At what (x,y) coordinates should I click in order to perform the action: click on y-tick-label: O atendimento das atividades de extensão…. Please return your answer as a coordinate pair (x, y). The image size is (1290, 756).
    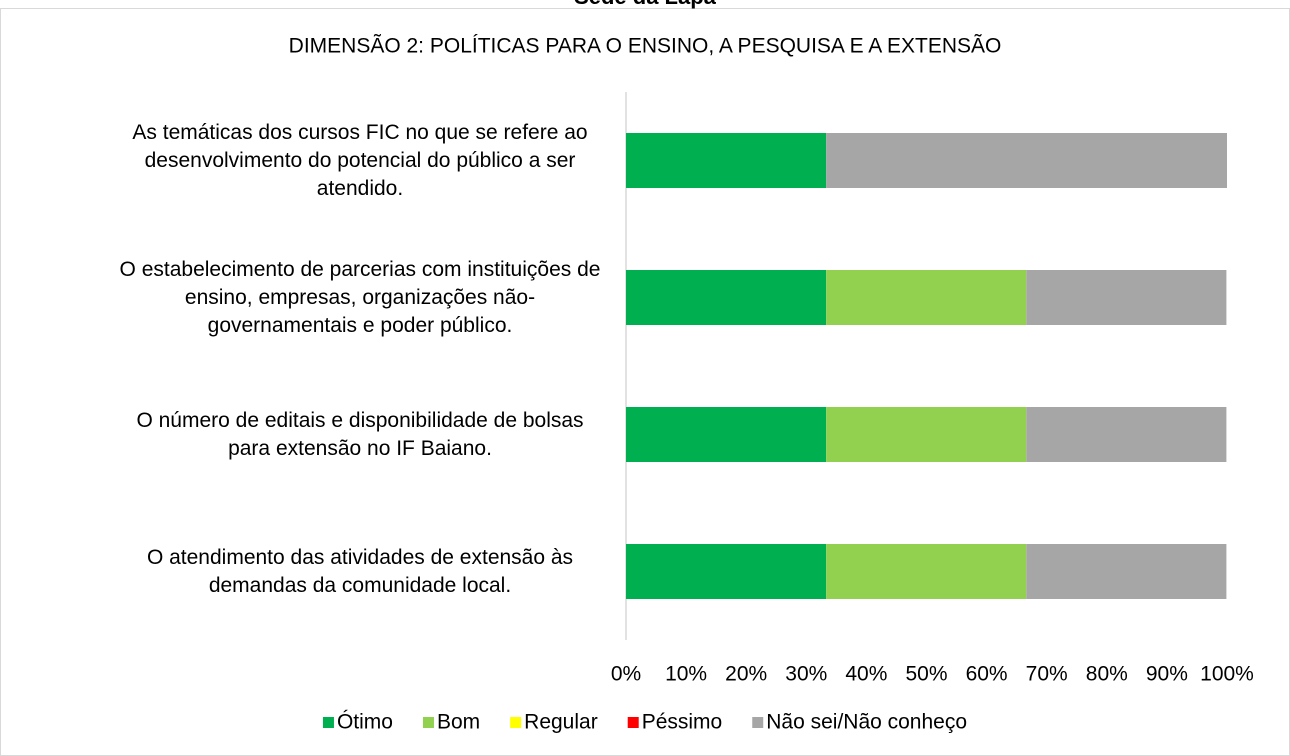
    Looking at the image, I should click on (360, 571).